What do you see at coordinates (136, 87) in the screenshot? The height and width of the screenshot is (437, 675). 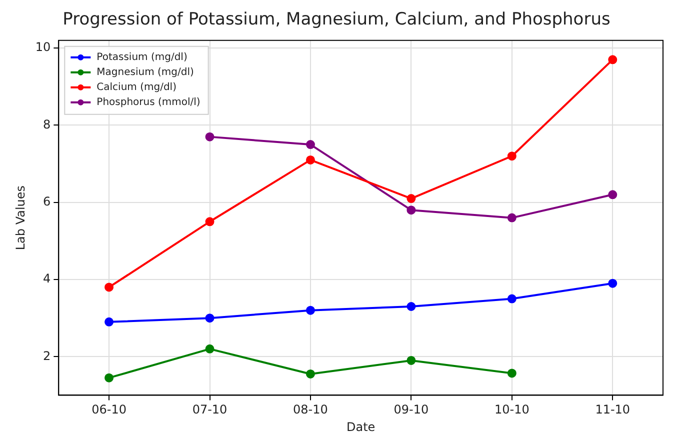 I see `legend-label: Calcium (mg/dl)` at bounding box center [136, 87].